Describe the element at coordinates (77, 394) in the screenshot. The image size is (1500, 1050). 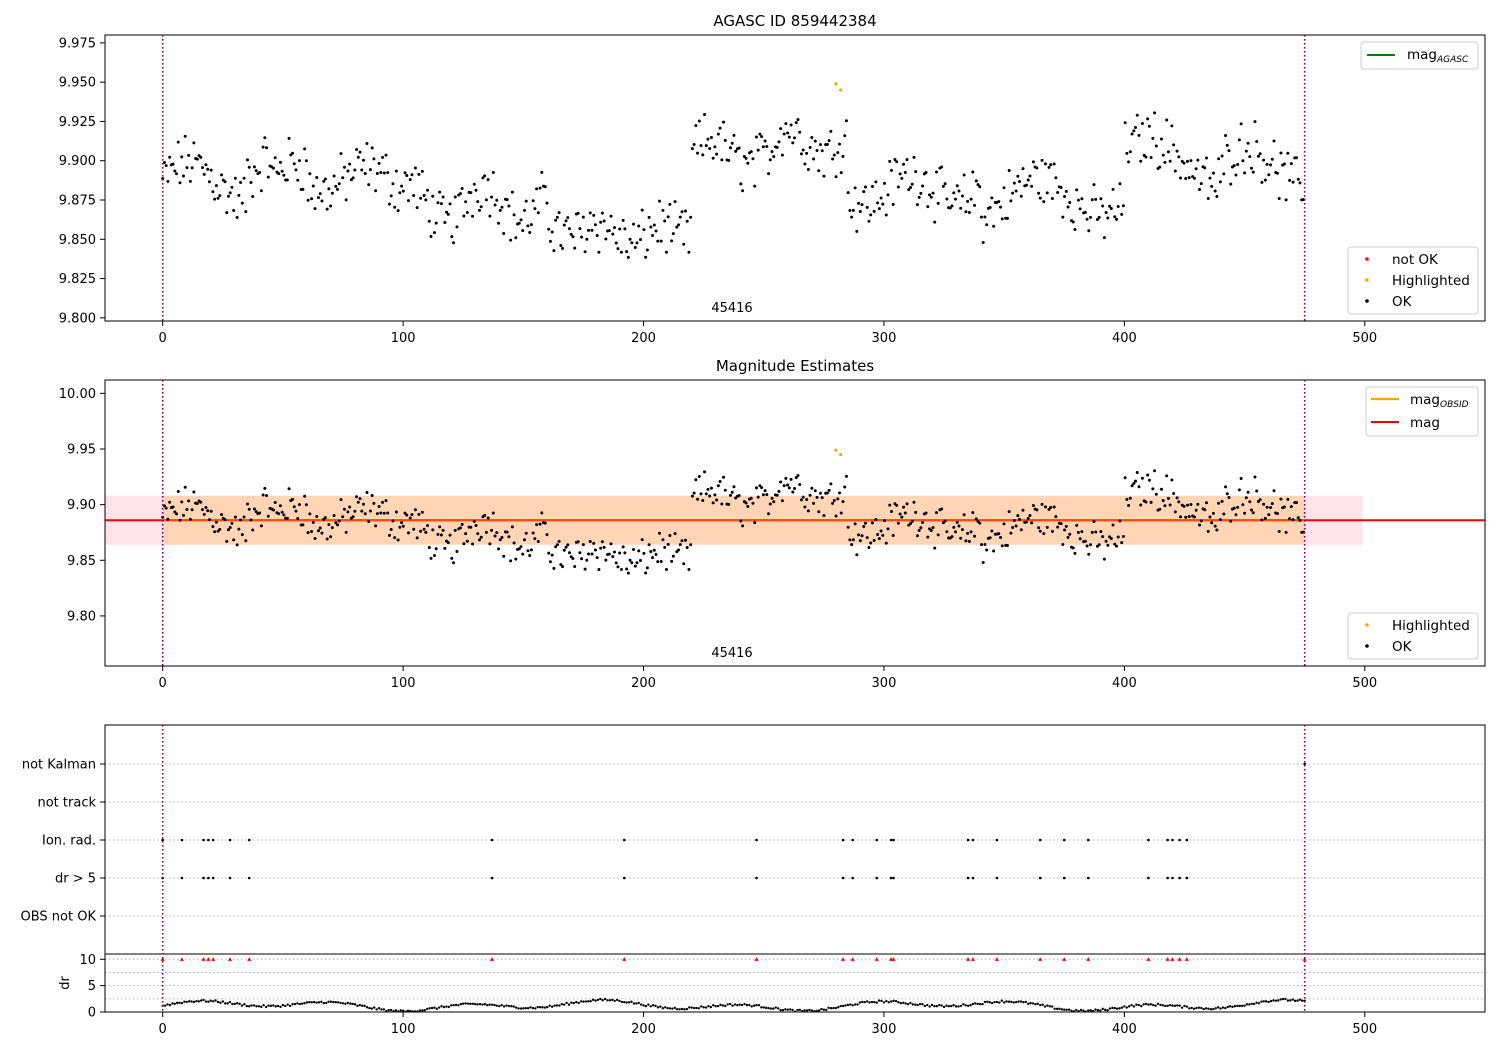
I see `y-tick-label: 10.00` at that location.